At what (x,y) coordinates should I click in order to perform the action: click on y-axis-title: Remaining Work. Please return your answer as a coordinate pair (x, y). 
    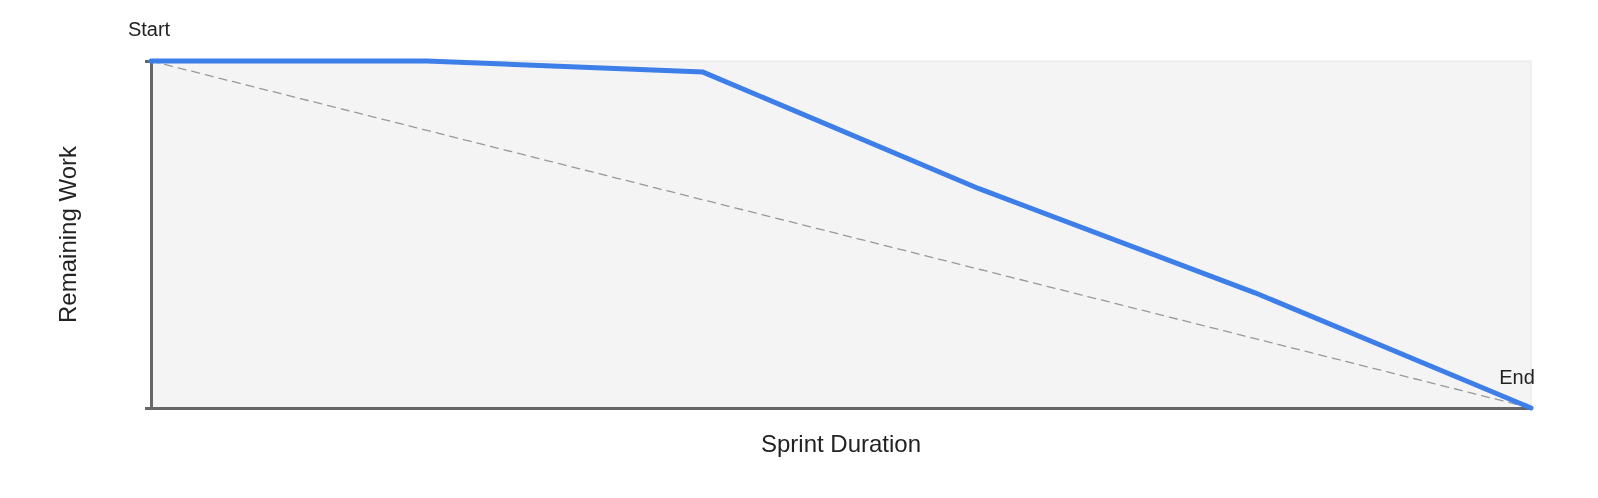
    Looking at the image, I should click on (67, 234).